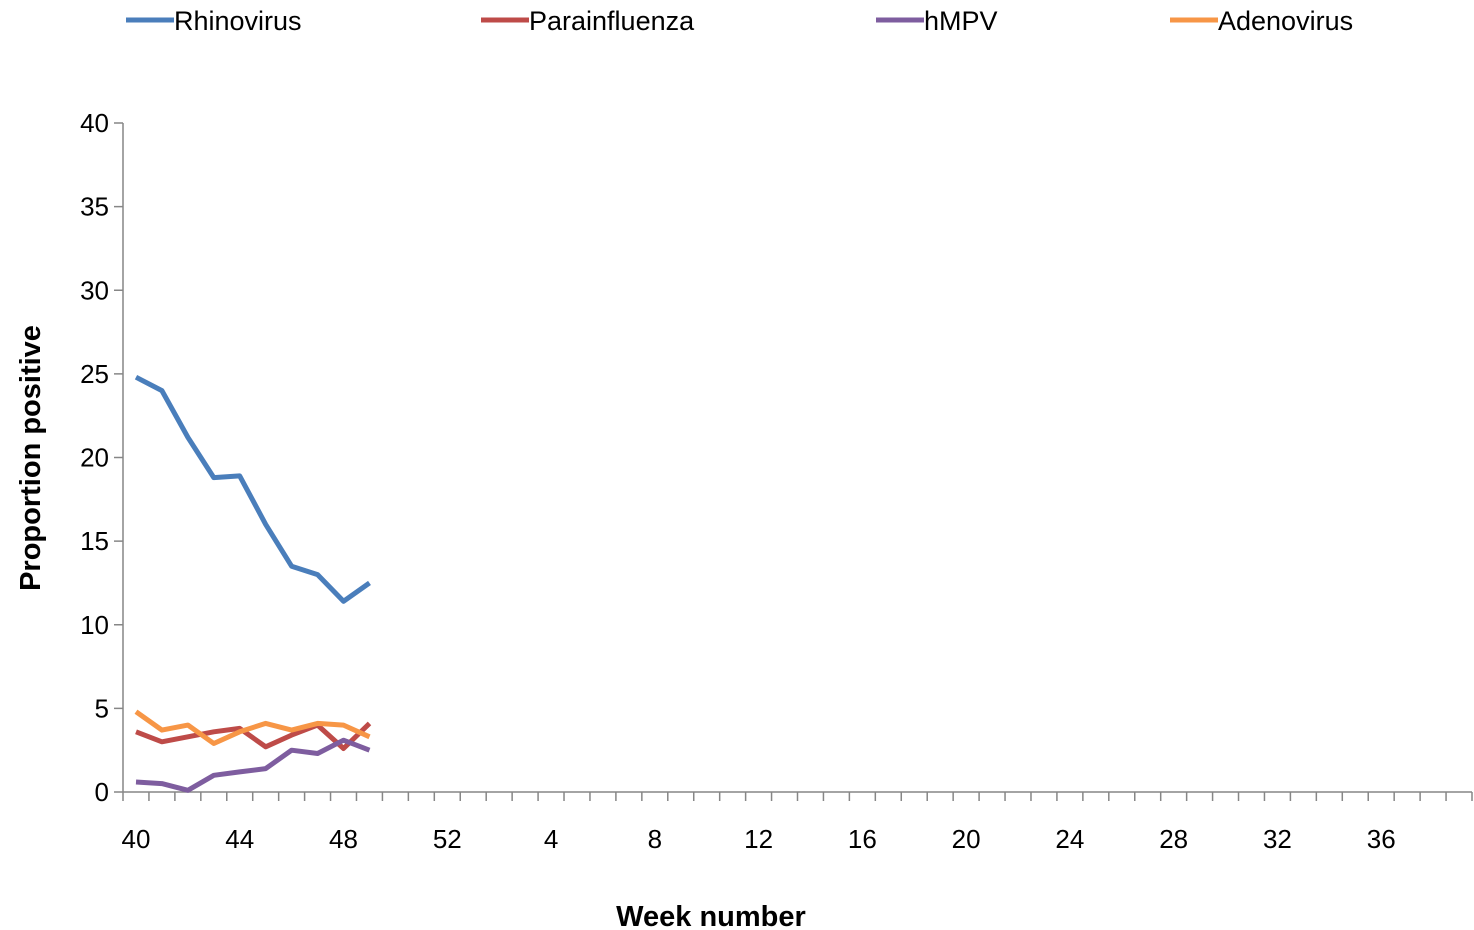 Image resolution: width=1474 pixels, height=930 pixels. What do you see at coordinates (1285, 21) in the screenshot?
I see `legend-label-adenovirus: Adenovirus` at bounding box center [1285, 21].